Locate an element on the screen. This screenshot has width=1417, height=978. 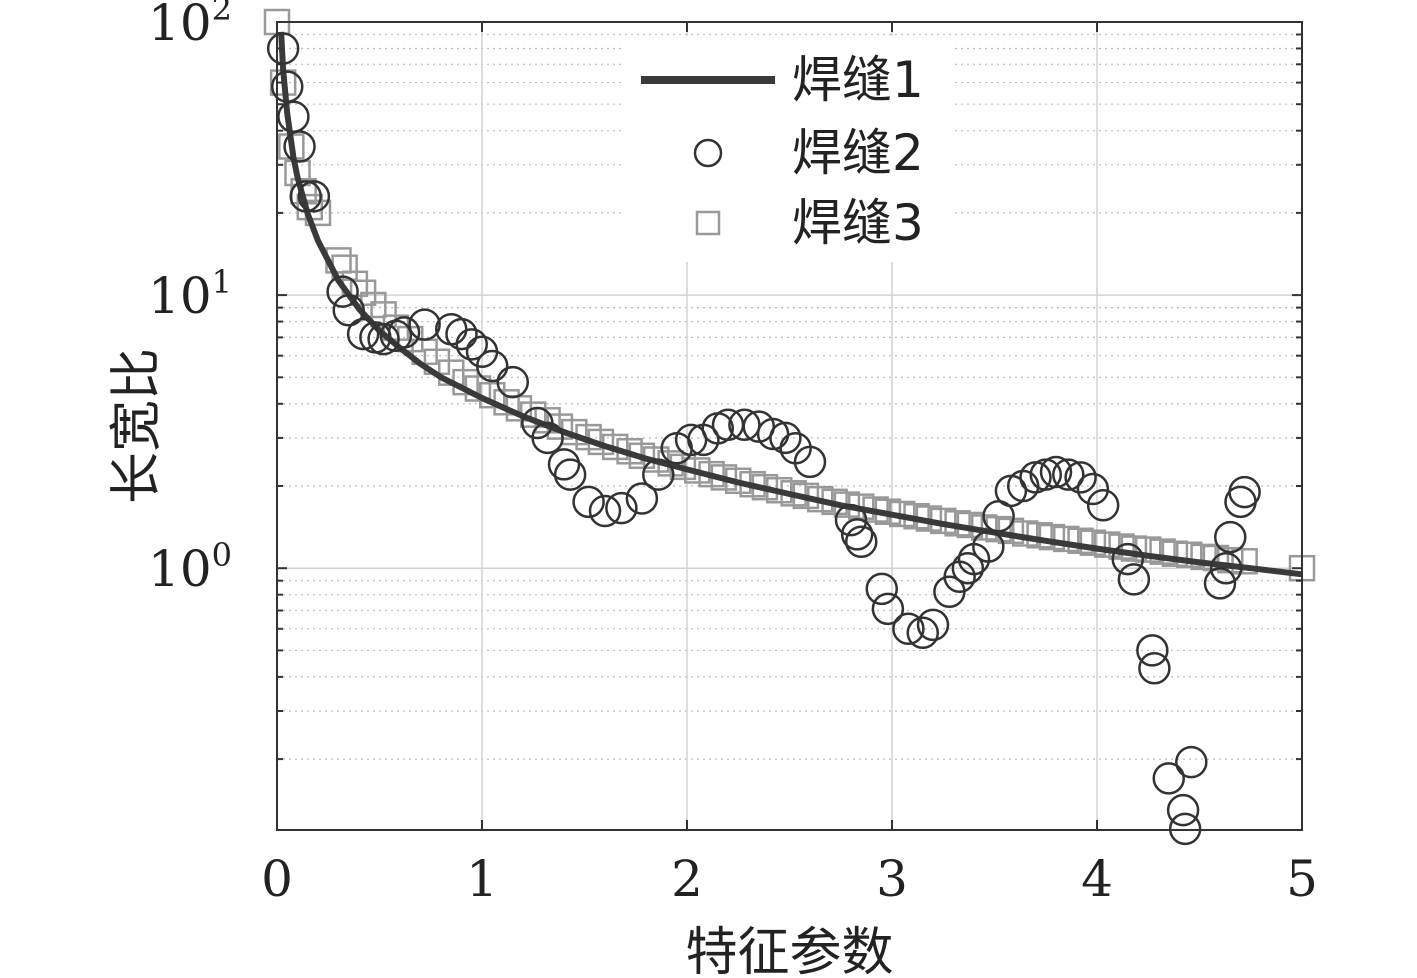
y-axis-label: 长宽比 is located at coordinates (137, 426).